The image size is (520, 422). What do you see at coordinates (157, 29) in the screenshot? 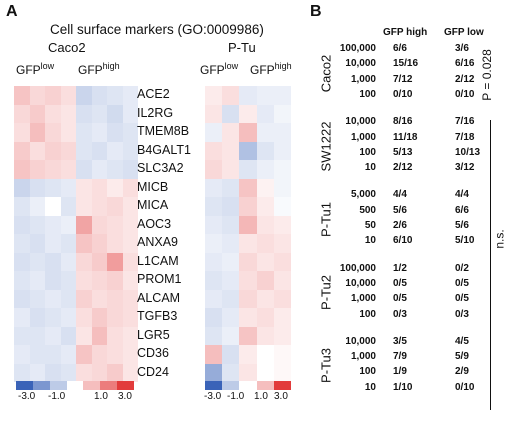
I see `heatmap-title: Cell surface markers (GO:0009986)` at bounding box center [157, 29].